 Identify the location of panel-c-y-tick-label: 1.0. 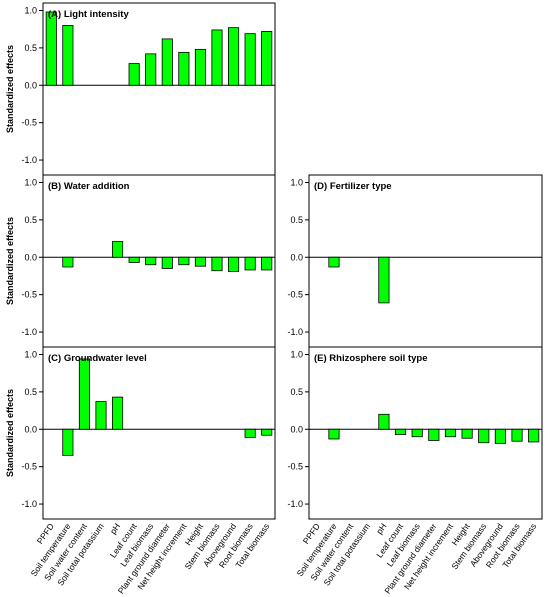
(30, 354).